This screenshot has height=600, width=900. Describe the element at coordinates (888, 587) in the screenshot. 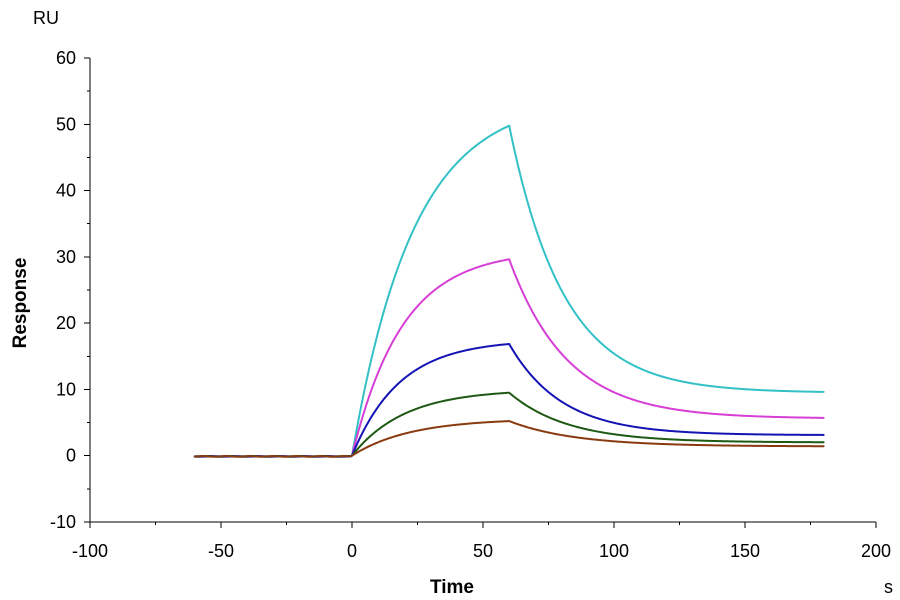

I see `x-unit-label: s` at that location.